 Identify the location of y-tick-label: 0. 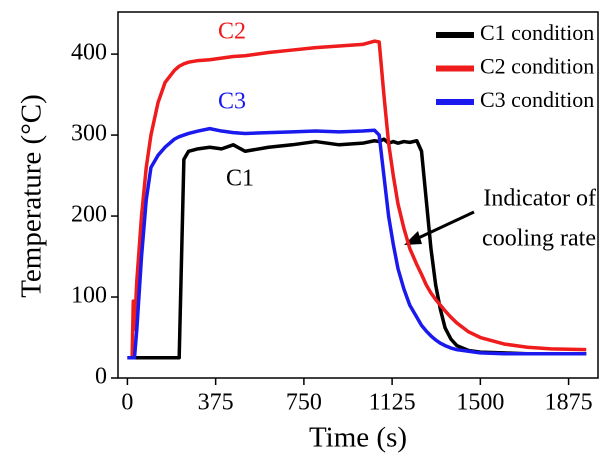
(101, 377).